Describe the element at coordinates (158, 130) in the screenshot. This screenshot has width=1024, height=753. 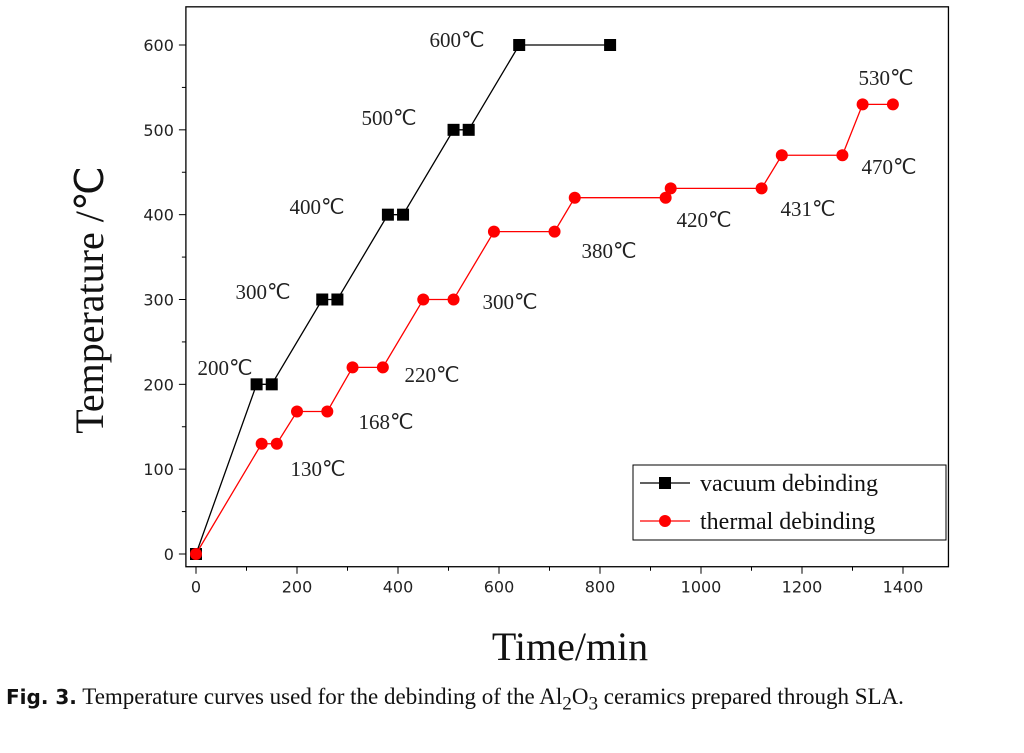
I see `y-tick-label: 500` at that location.